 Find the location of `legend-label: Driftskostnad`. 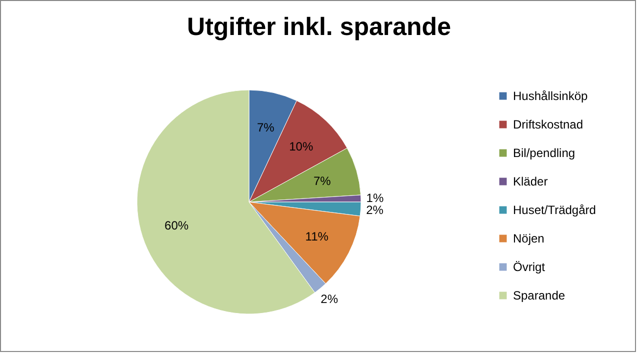

legend-label: Driftskostnad is located at coordinates (548, 125).